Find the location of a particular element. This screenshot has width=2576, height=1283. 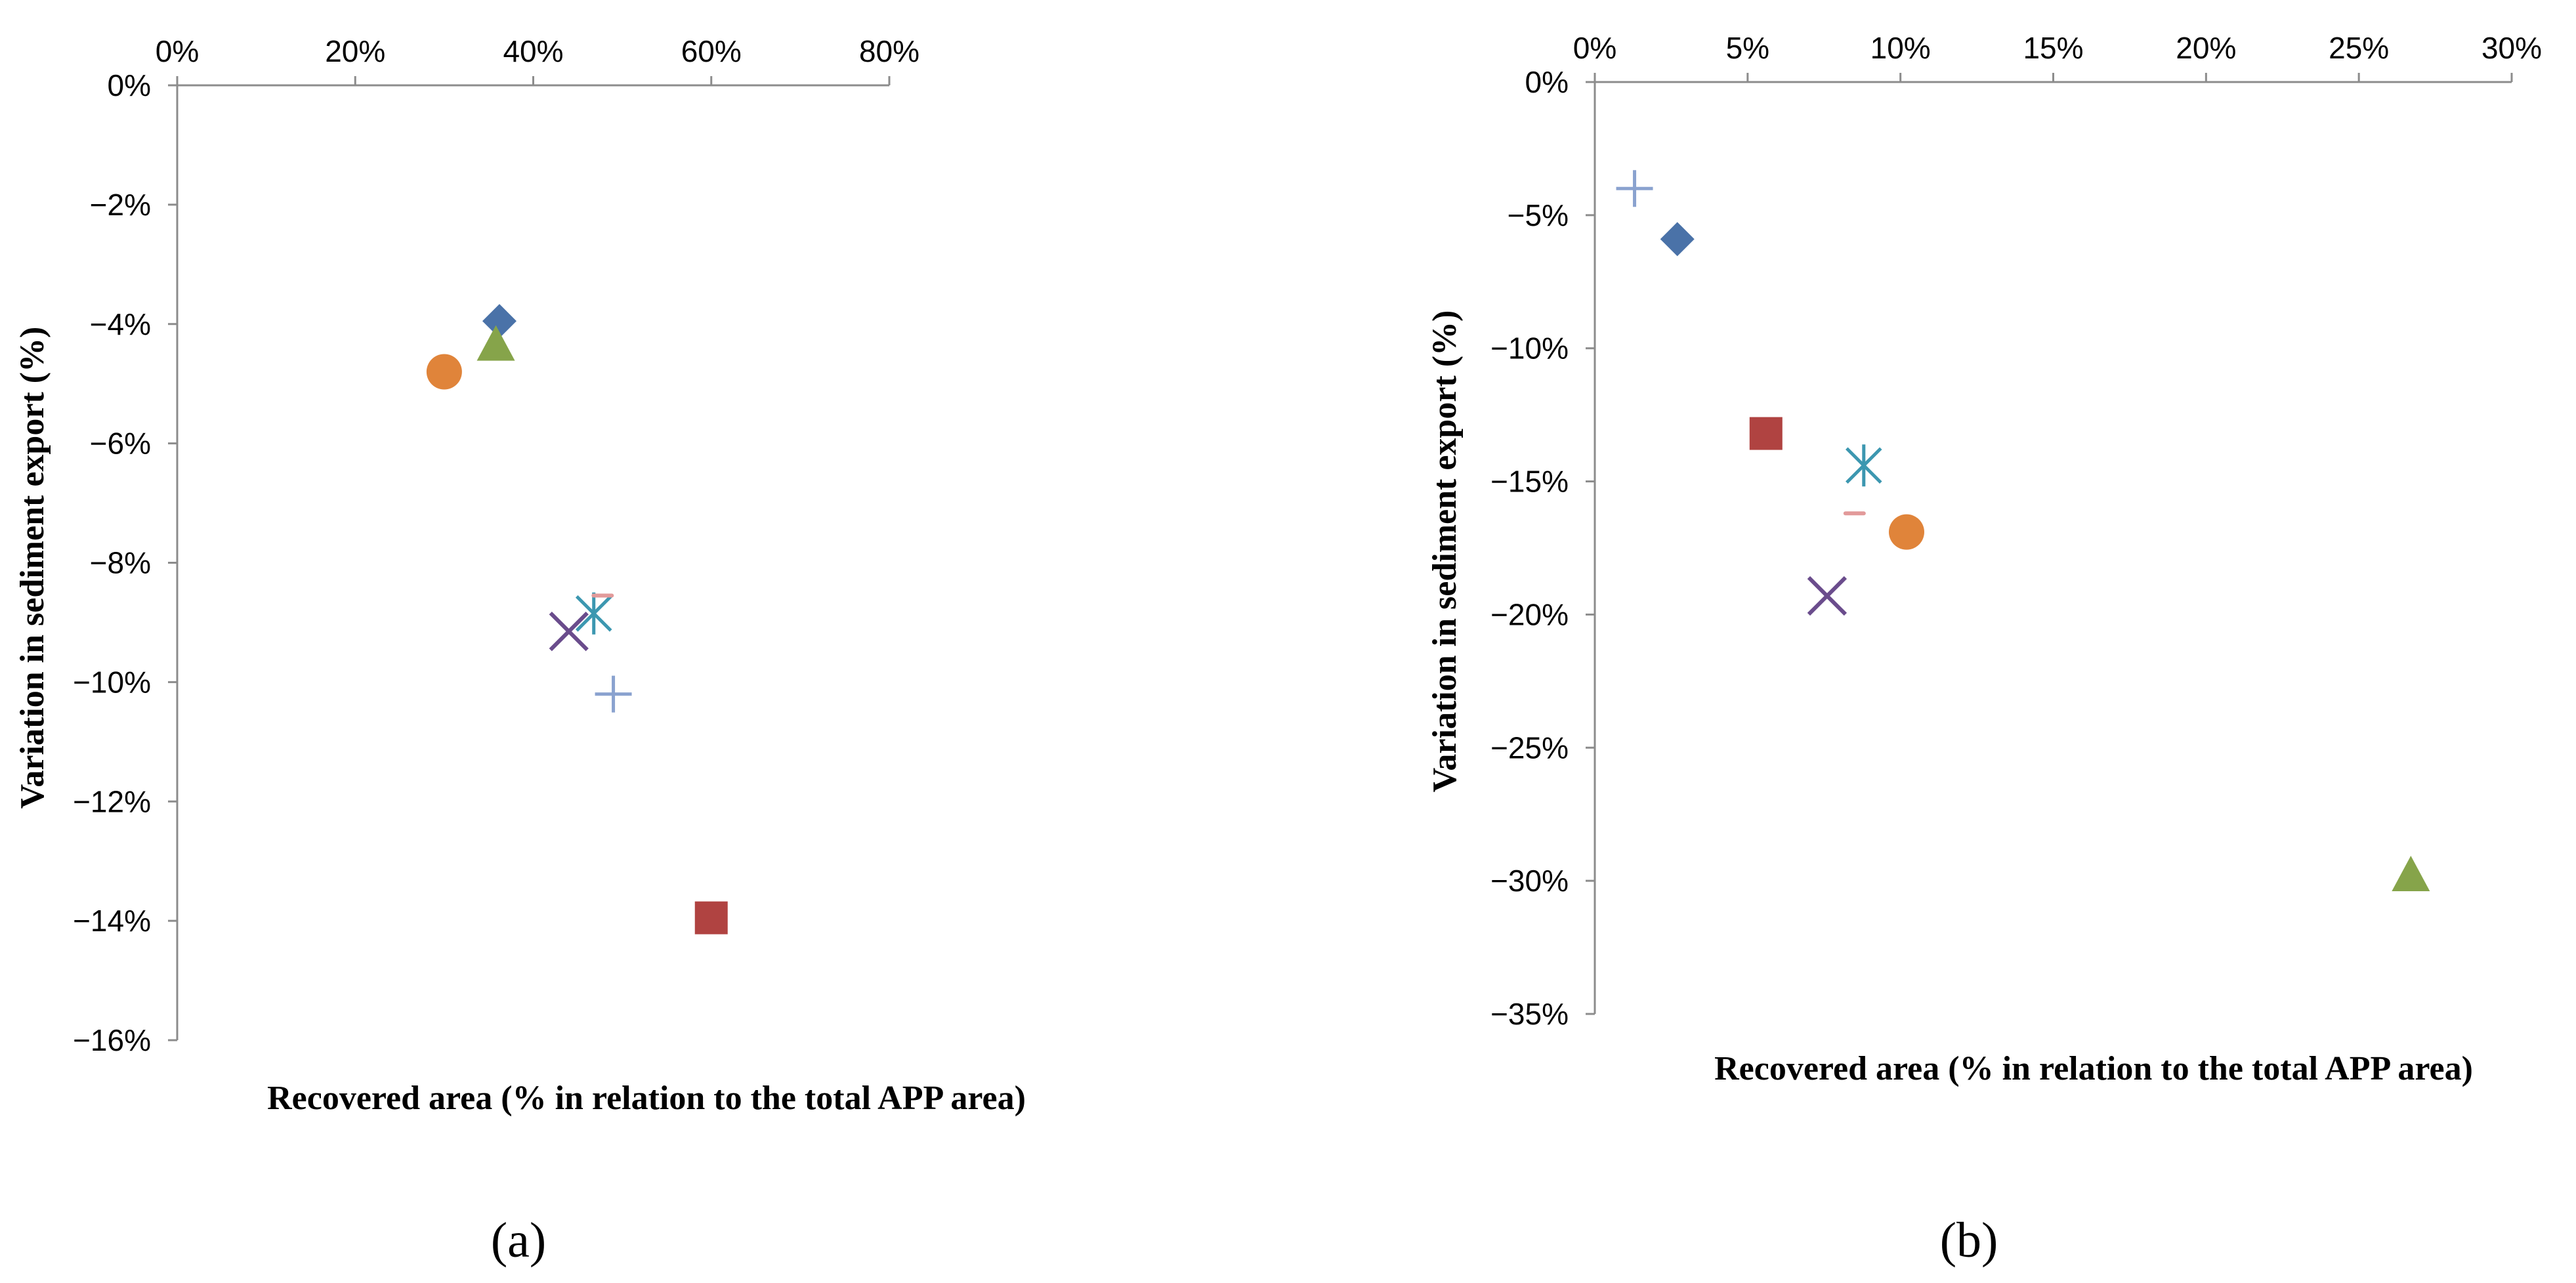

y-tick-label: −4% is located at coordinates (120, 324).